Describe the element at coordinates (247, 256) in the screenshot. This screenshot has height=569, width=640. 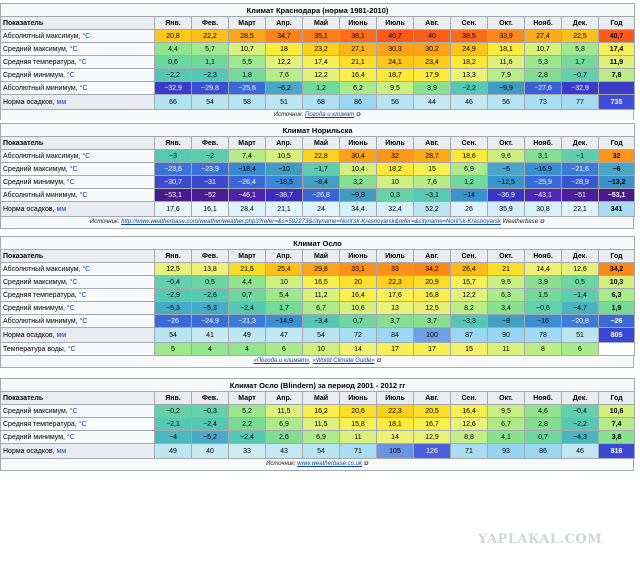
I see `column-header: Март` at that location.